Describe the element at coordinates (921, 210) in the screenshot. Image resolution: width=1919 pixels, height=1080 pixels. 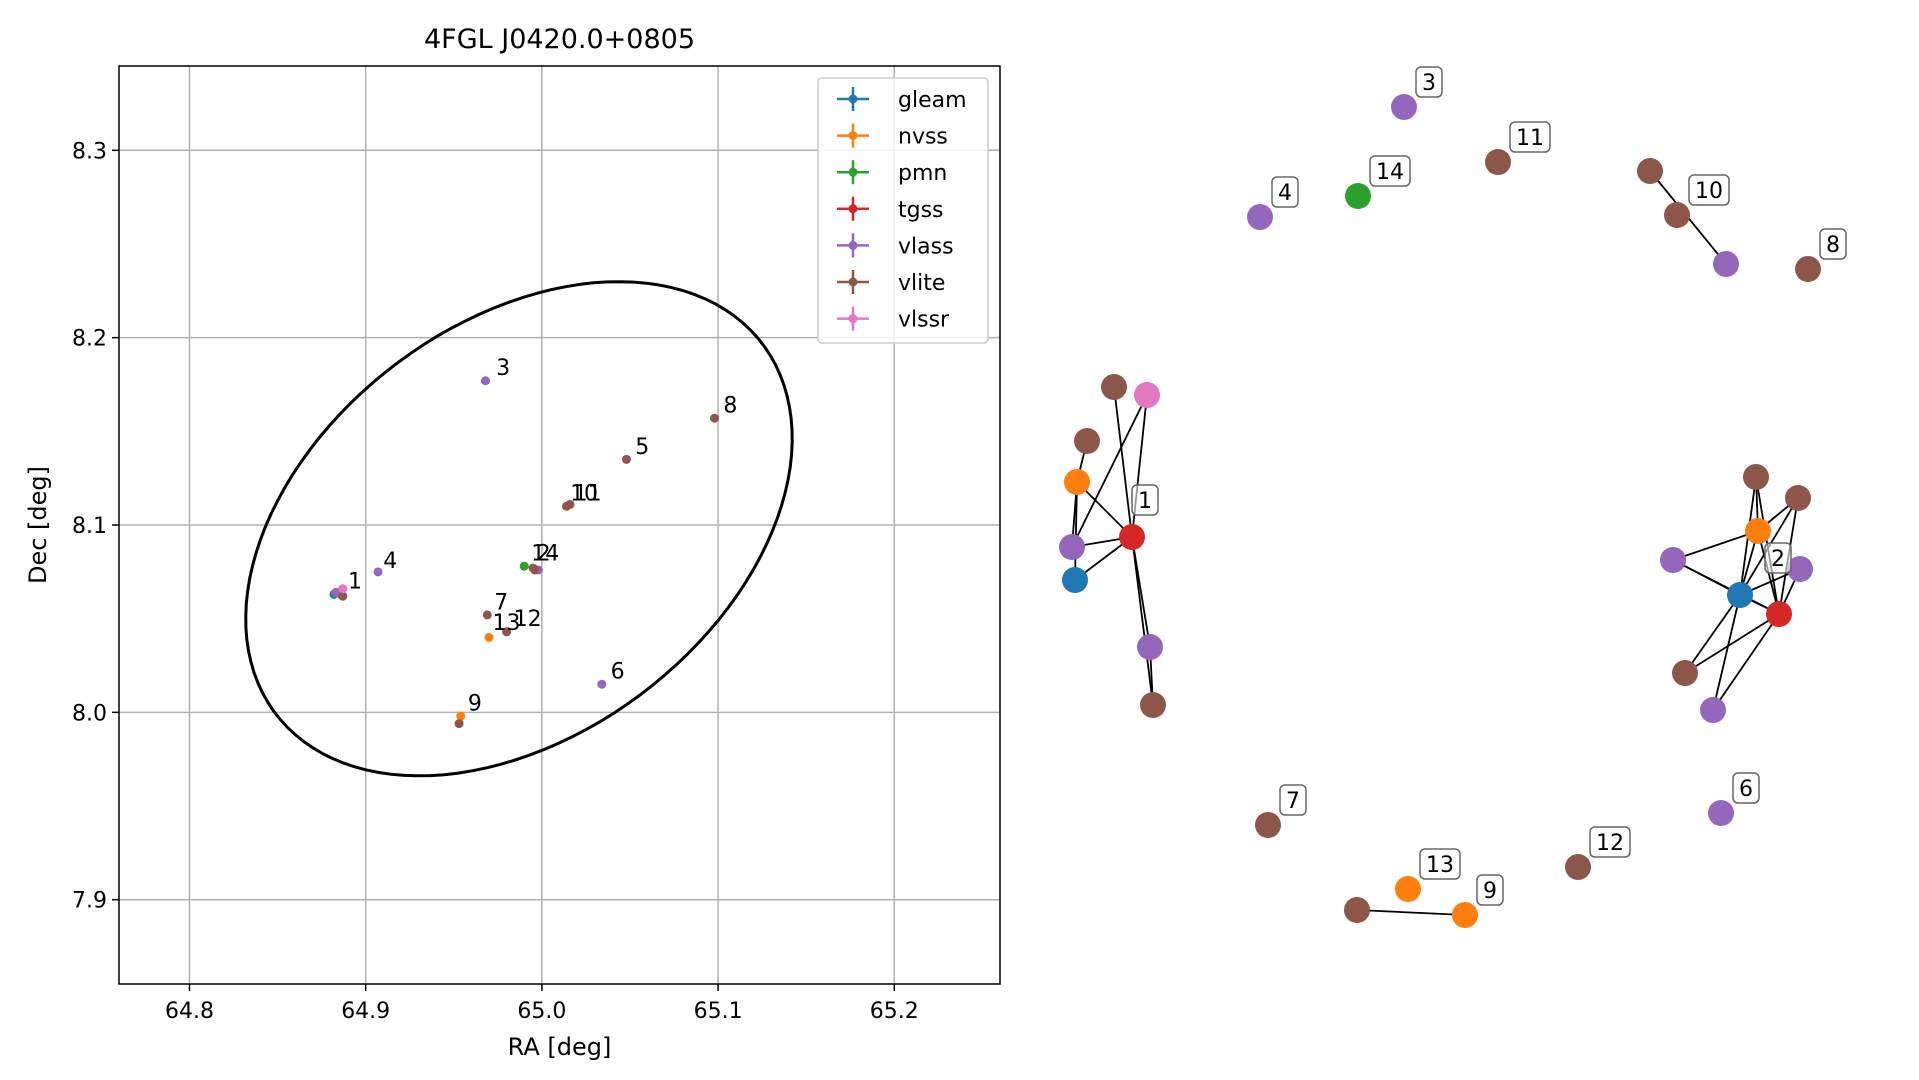
I see `legend-label: tgss` at that location.